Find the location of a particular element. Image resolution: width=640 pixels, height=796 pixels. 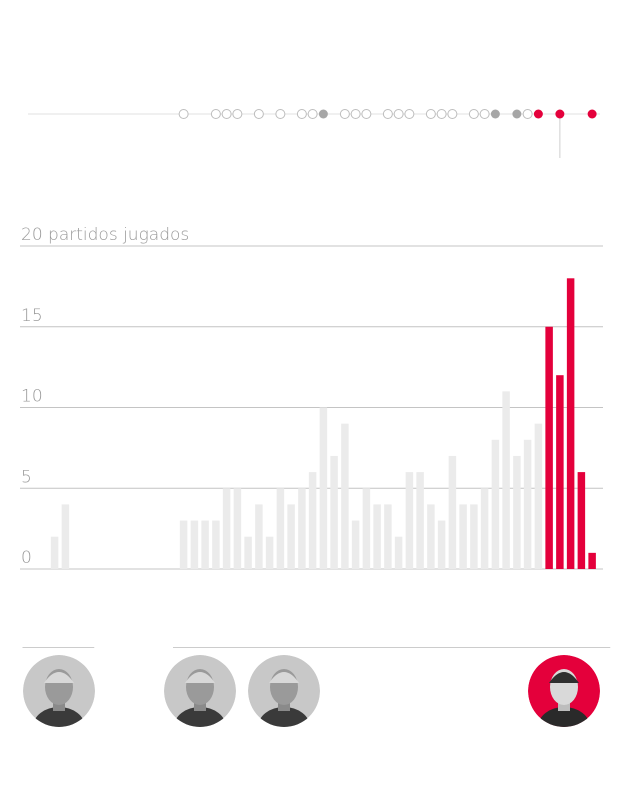

y-tick-label-5: 5 is located at coordinates (26, 477).